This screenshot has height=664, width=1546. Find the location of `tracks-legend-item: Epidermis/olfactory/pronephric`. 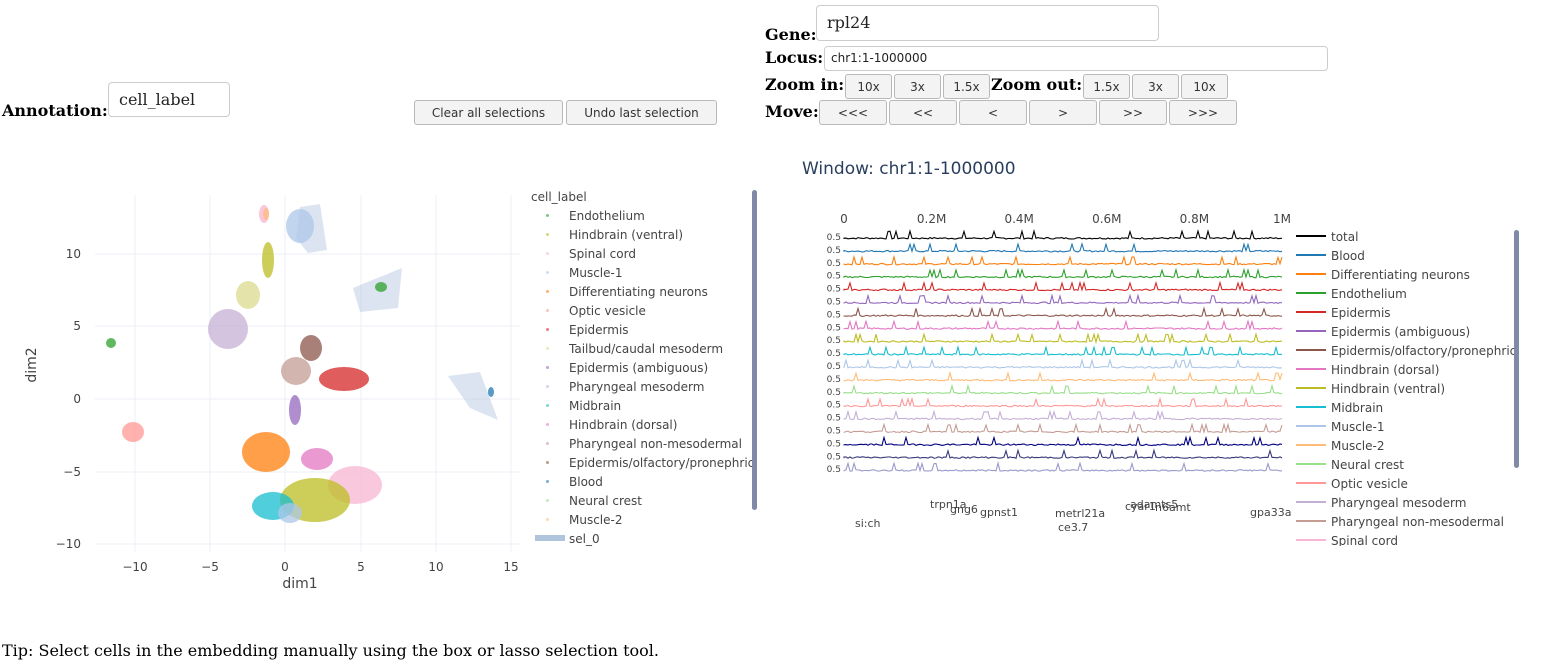

tracks-legend-item: Epidermis/olfactory/pronephric is located at coordinates (1406, 351).